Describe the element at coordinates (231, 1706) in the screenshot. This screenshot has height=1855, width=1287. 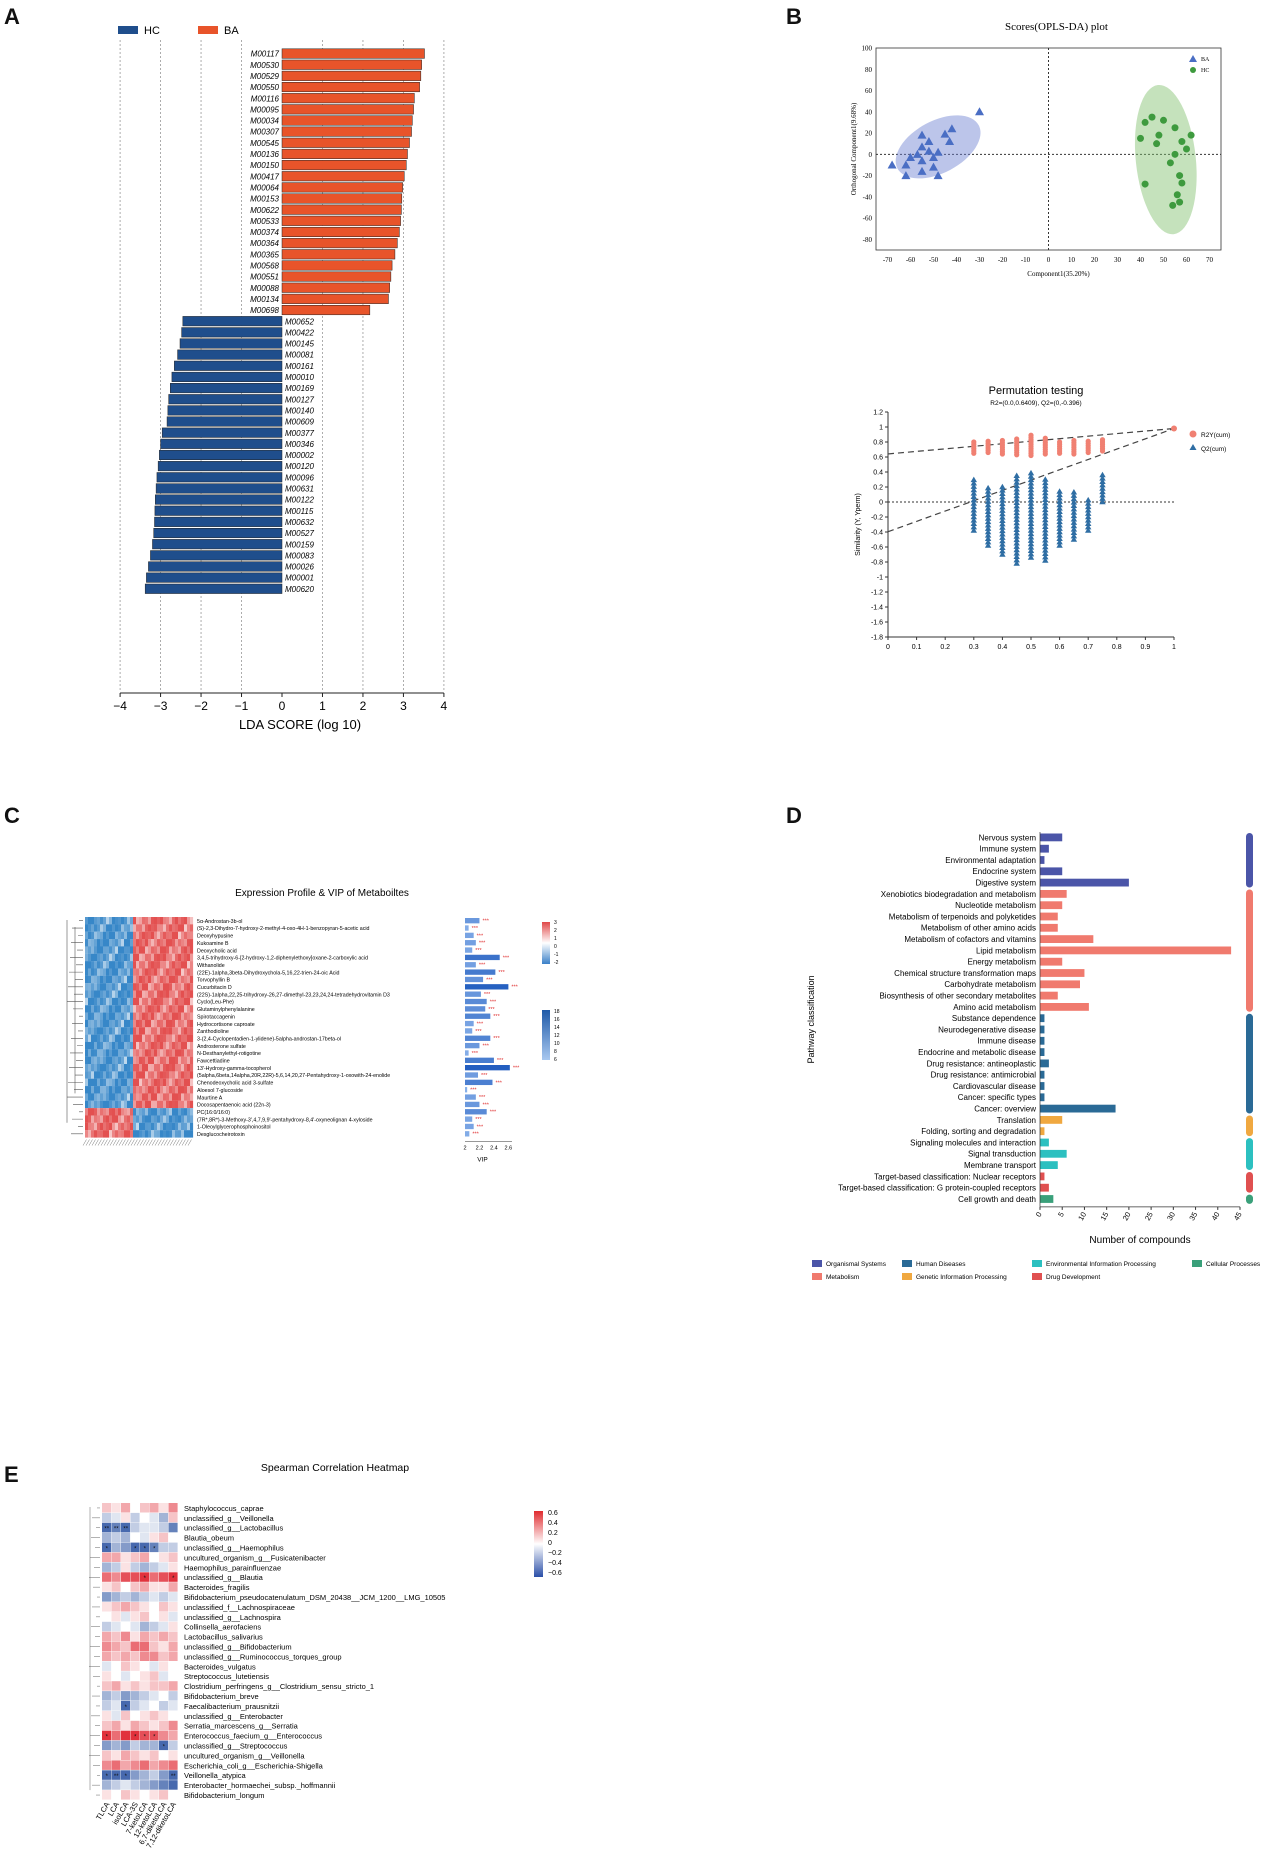
I see `taxon-label: Faecalibacterium_prausnitzii` at that location.